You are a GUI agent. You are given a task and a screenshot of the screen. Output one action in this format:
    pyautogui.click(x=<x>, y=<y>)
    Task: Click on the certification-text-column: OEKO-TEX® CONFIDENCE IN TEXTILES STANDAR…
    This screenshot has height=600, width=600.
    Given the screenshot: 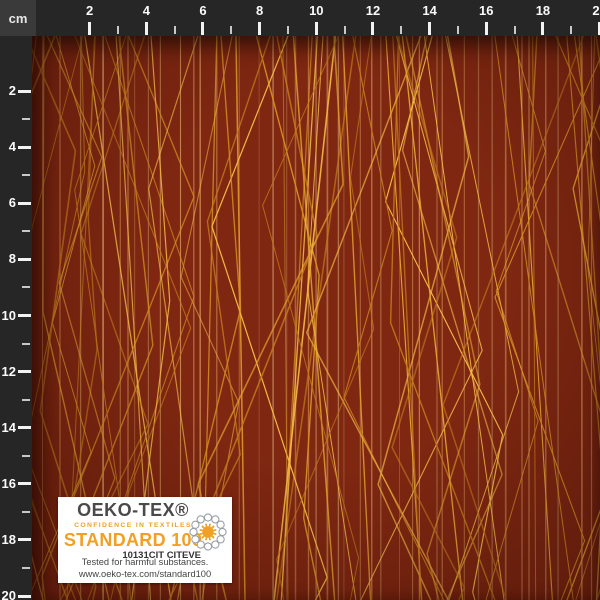 What is the action you would take?
    pyautogui.click(x=133, y=530)
    